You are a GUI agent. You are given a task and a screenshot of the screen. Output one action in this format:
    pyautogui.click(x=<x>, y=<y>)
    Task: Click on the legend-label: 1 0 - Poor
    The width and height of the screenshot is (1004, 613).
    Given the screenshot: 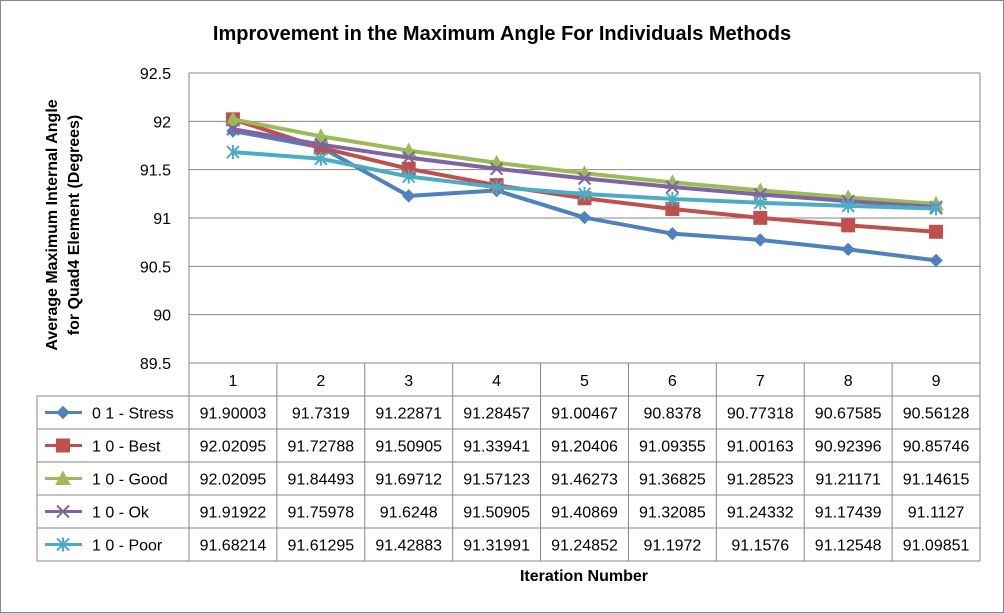 What is the action you would take?
    pyautogui.click(x=127, y=546)
    